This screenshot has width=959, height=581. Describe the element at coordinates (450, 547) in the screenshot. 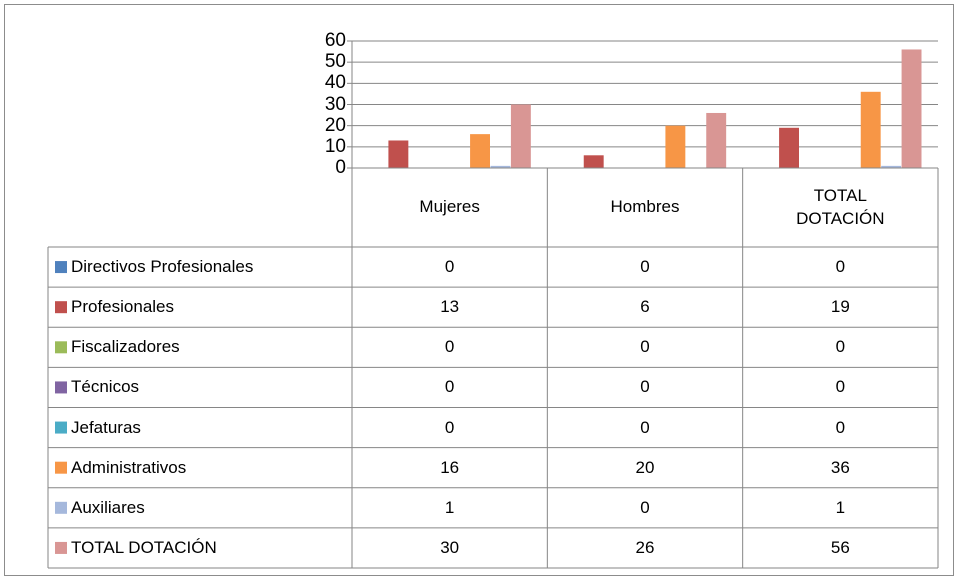

I see `table-value: 30` at that location.